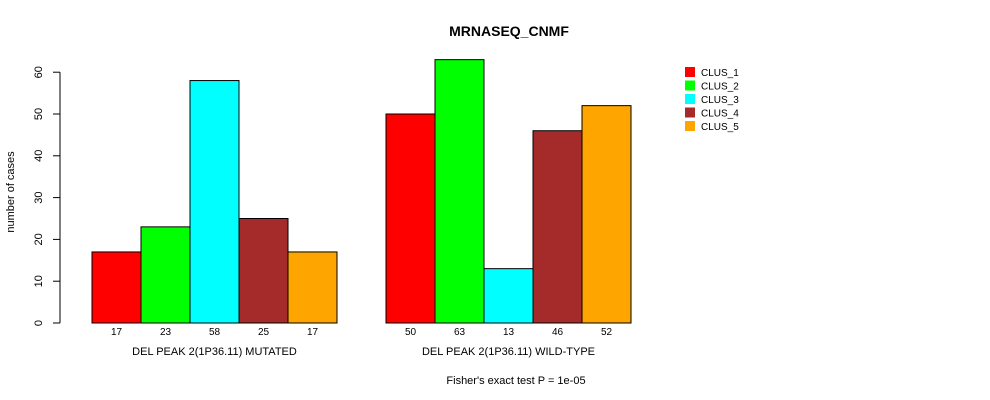 The height and width of the screenshot is (400, 990). Describe the element at coordinates (509, 31) in the screenshot. I see `chart-title: MRNASEQ_CNMF` at that location.